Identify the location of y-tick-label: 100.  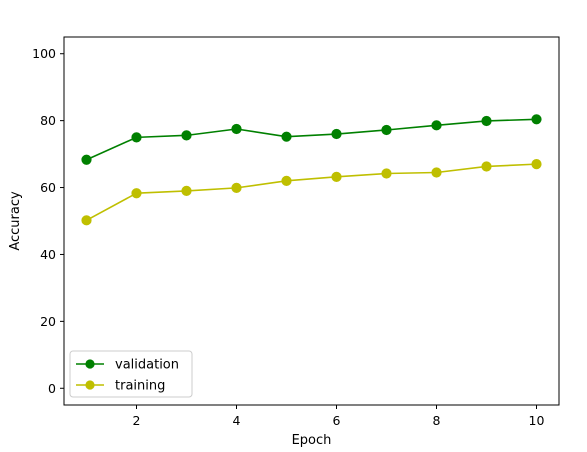
(44, 53).